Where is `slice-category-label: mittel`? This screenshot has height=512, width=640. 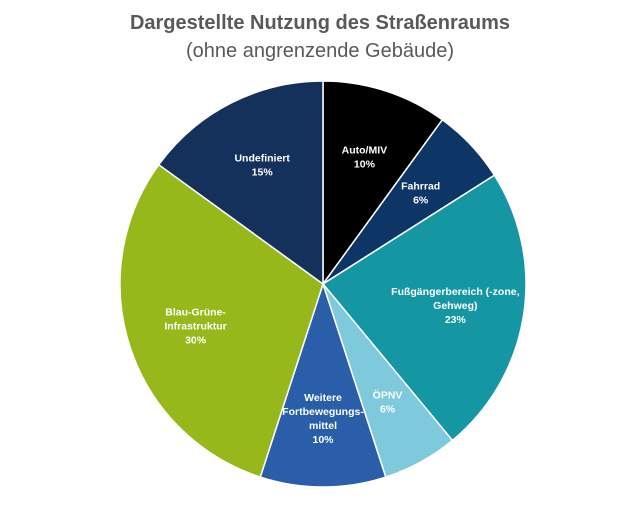
slice-category-label: mittel is located at coordinates (323, 426).